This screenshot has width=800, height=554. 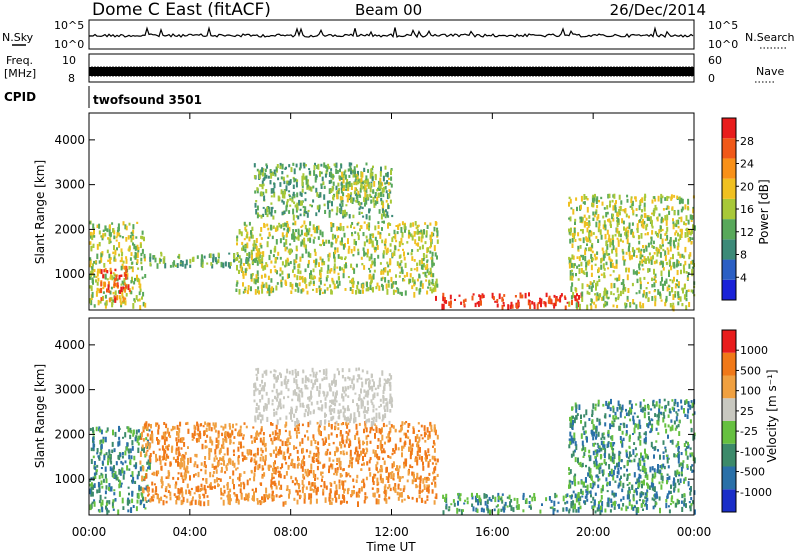 What do you see at coordinates (747, 141) in the screenshot?
I see `colorbar-tick-label: 28` at bounding box center [747, 141].